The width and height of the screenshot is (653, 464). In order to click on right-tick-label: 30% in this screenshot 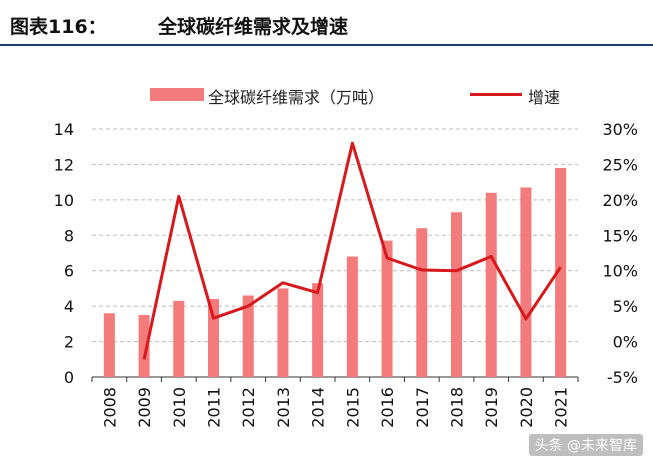, I will do `click(620, 129)`.